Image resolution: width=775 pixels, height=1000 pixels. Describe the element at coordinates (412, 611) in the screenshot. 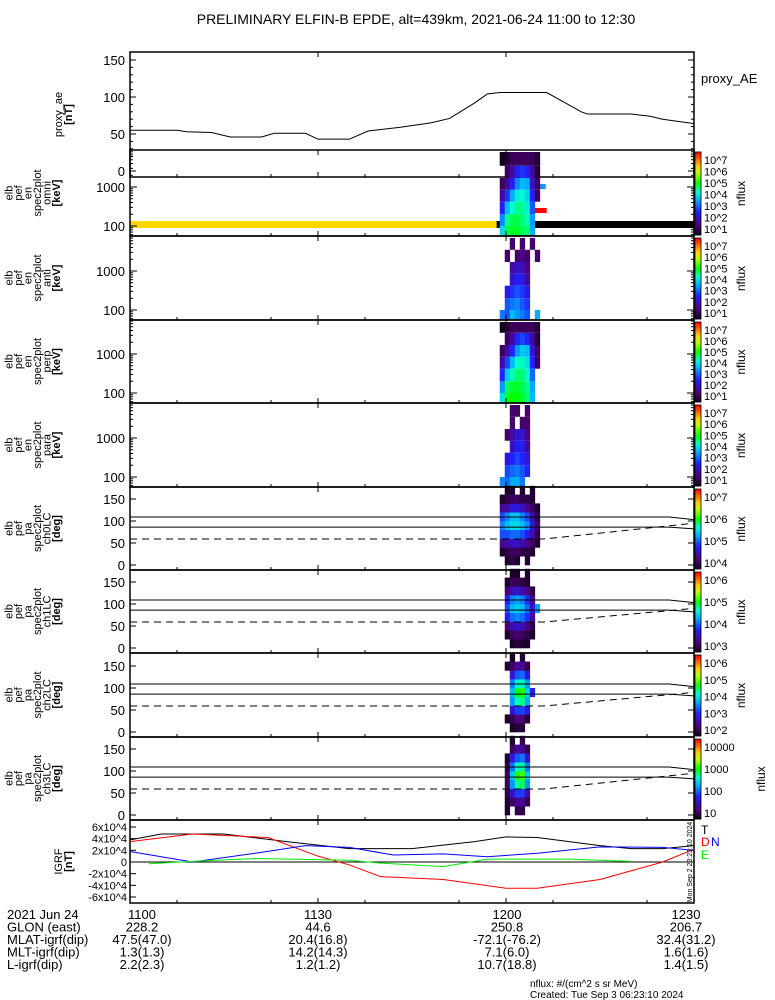

I see `pa_ch1LC-frame` at that location.